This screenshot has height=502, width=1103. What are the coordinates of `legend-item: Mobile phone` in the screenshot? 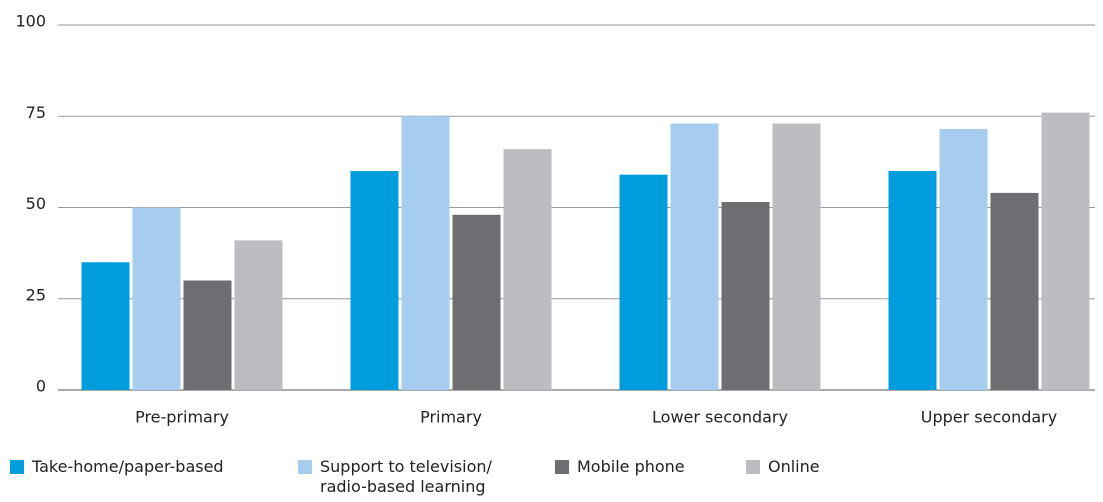 It's located at (645, 467).